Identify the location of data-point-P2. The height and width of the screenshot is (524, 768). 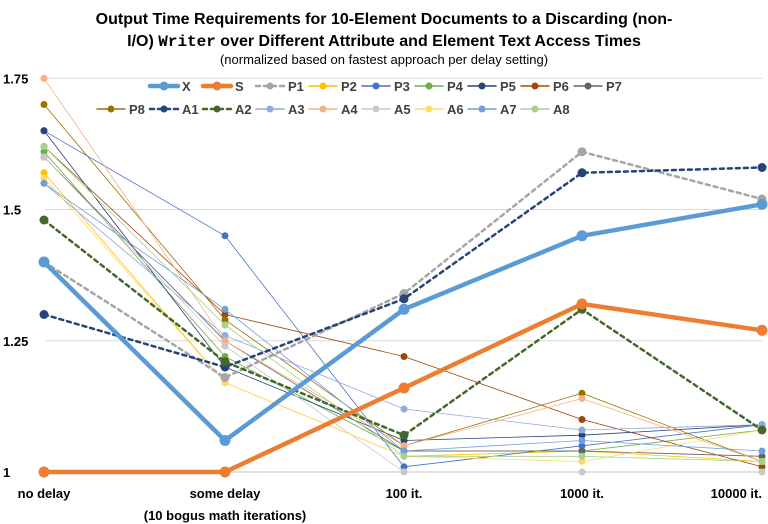
(44, 173).